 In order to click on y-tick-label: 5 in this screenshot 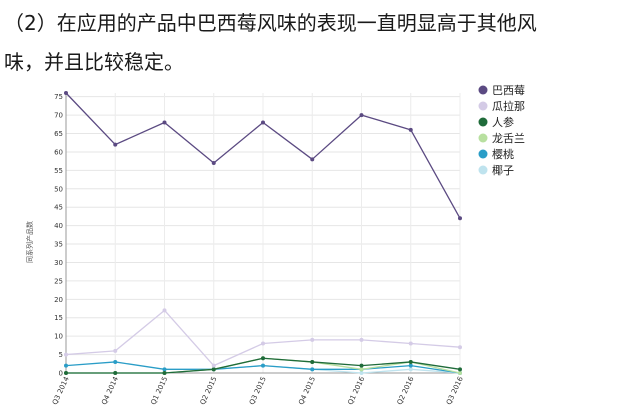, I will do `click(61, 355)`.